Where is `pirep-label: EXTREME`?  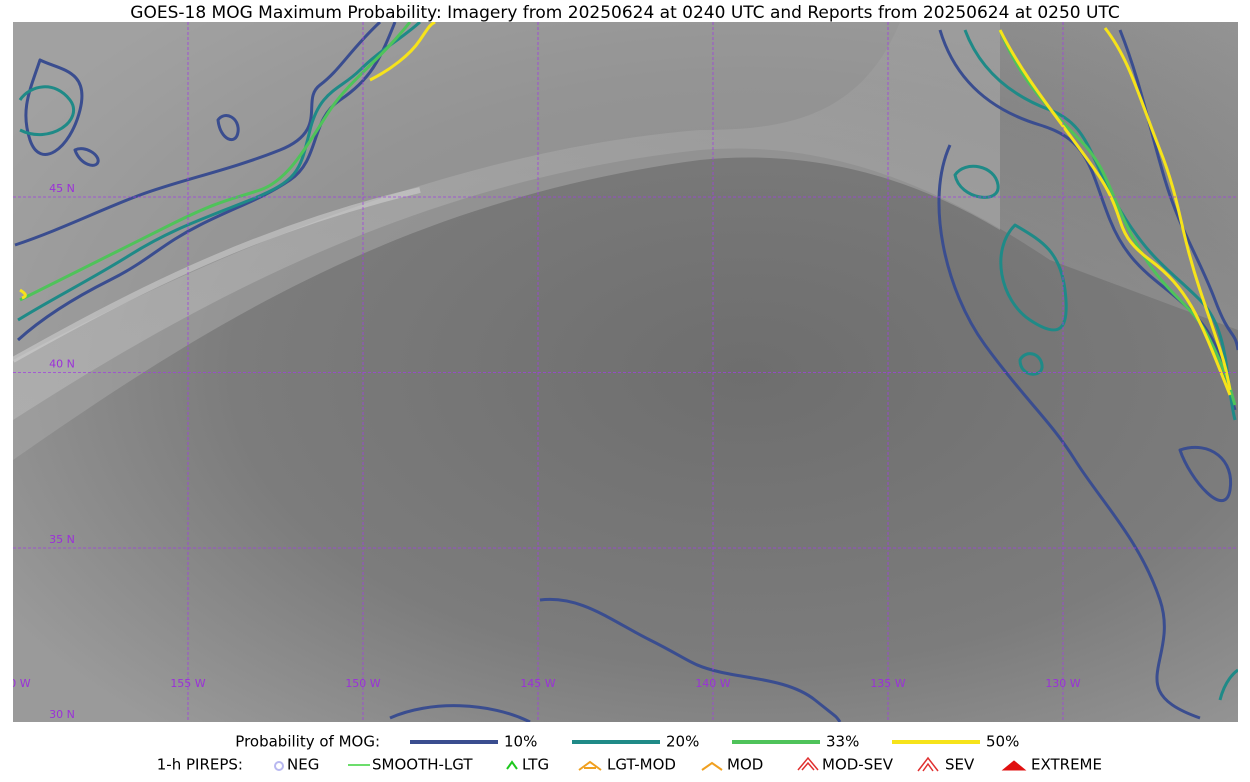 pirep-label: EXTREME is located at coordinates (1066, 765).